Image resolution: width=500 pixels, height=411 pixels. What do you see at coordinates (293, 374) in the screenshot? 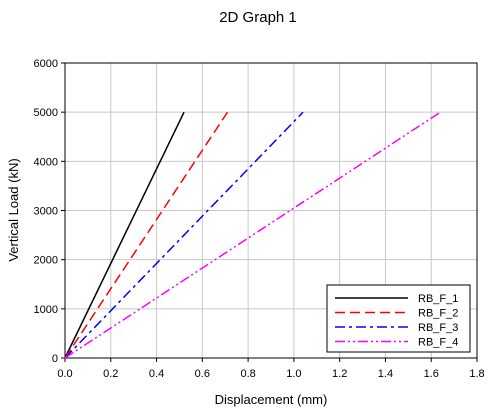
I see `x-tick-label: 1.0` at bounding box center [293, 374].